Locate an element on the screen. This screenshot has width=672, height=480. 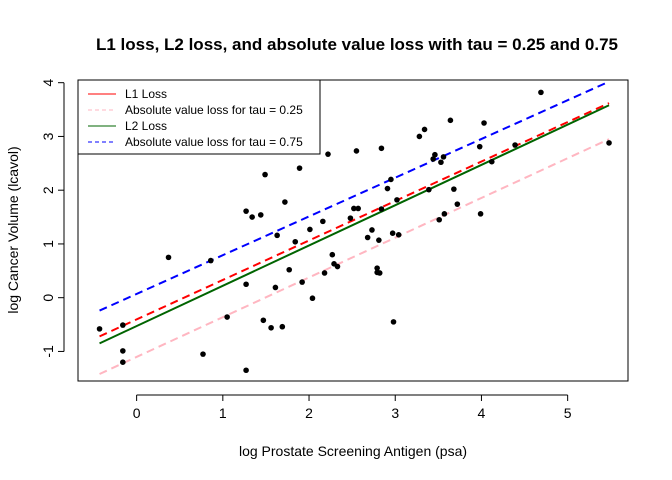
legend-label-3: Absolute value loss for tau = 0.75 is located at coordinates (214, 142).